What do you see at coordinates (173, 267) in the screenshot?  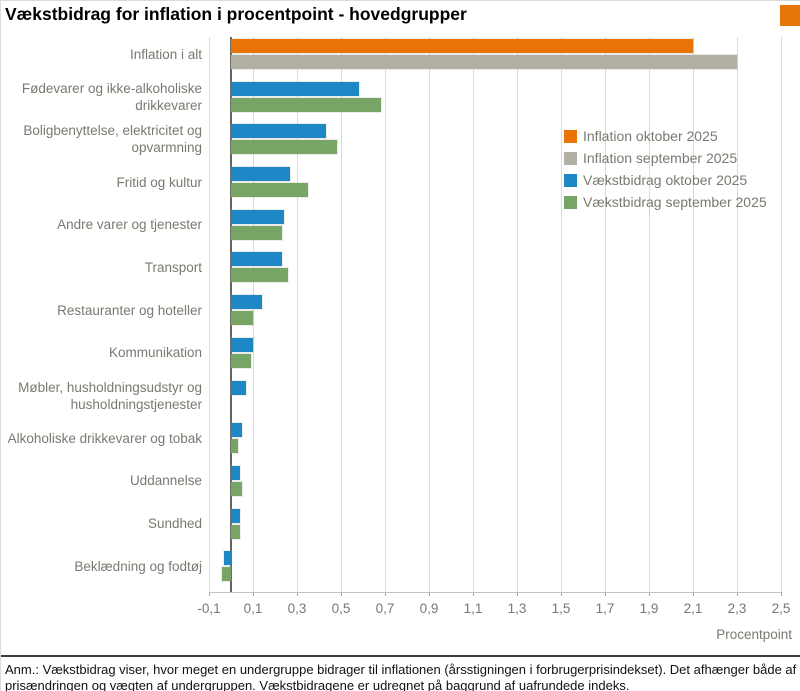 I see `category-label: Transport` at bounding box center [173, 267].